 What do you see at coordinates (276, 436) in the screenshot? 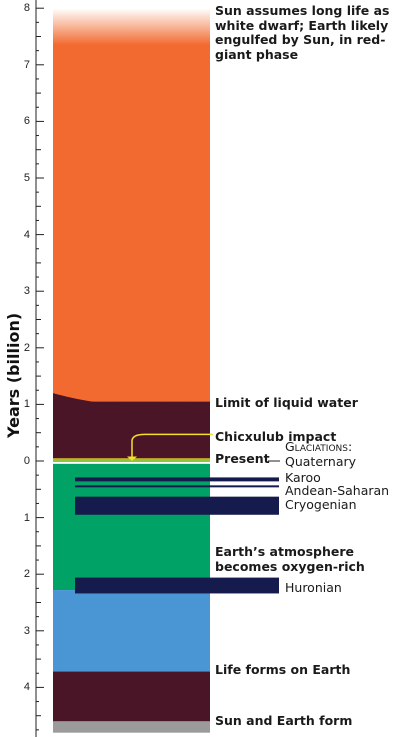
I see `label-chicxulub: Chicxulub impact` at bounding box center [276, 436].